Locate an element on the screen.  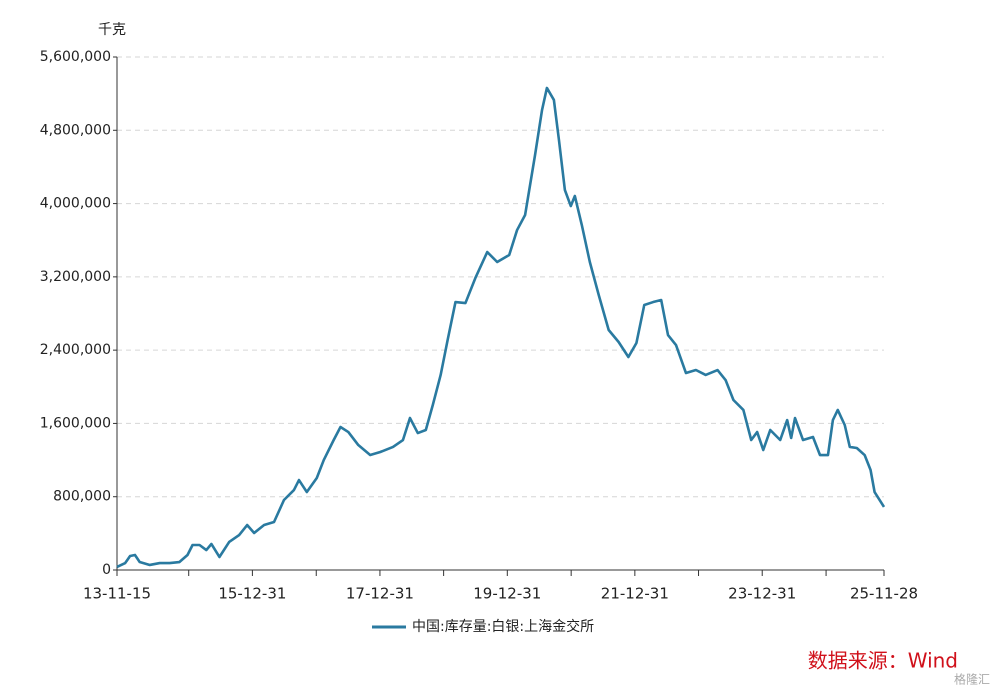
y-tick-label: 800,000 is located at coordinates (82, 497).